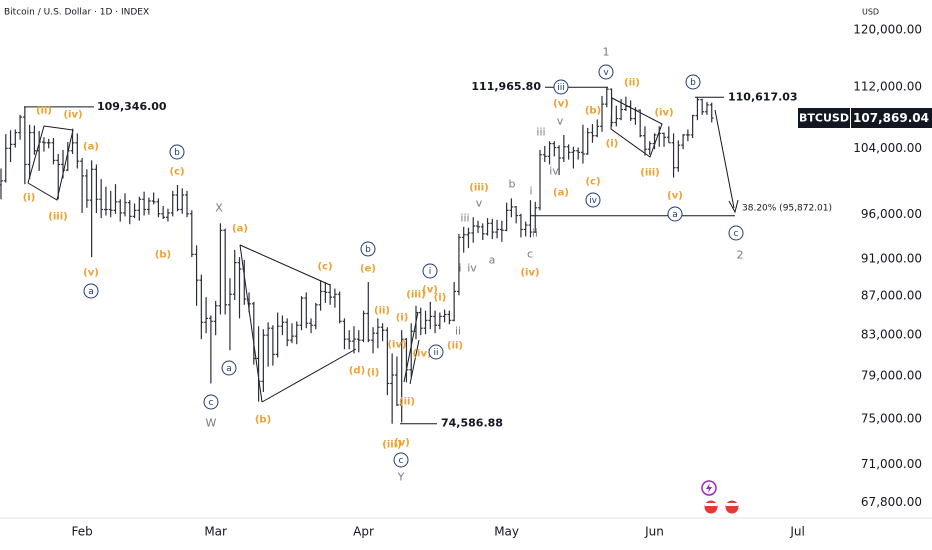  Describe the element at coordinates (891, 419) in the screenshot. I see `y-tick-label: 75,000.00` at that location.